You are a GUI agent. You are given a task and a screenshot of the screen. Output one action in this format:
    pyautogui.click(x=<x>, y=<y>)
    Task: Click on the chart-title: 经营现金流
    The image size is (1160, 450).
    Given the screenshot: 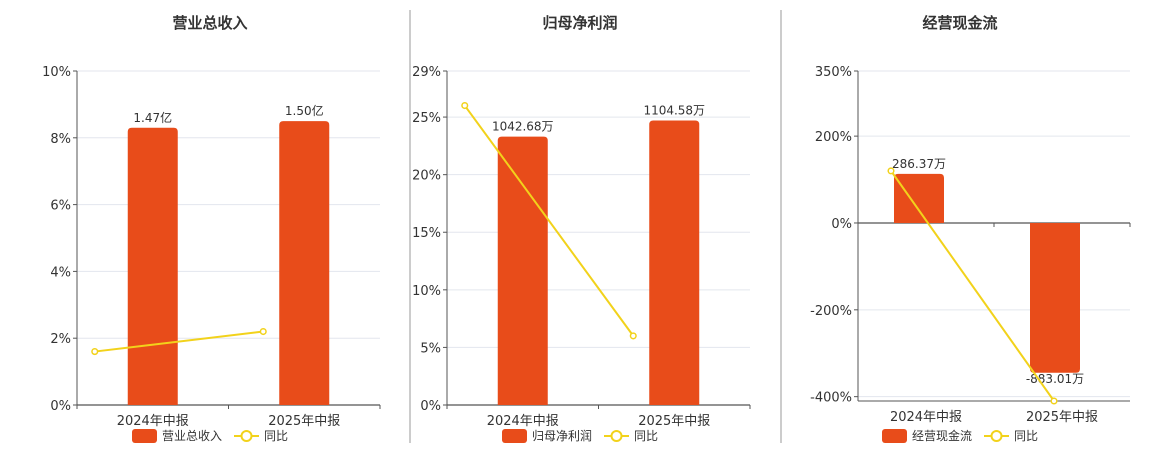 What is the action you would take?
    pyautogui.click(x=959, y=23)
    